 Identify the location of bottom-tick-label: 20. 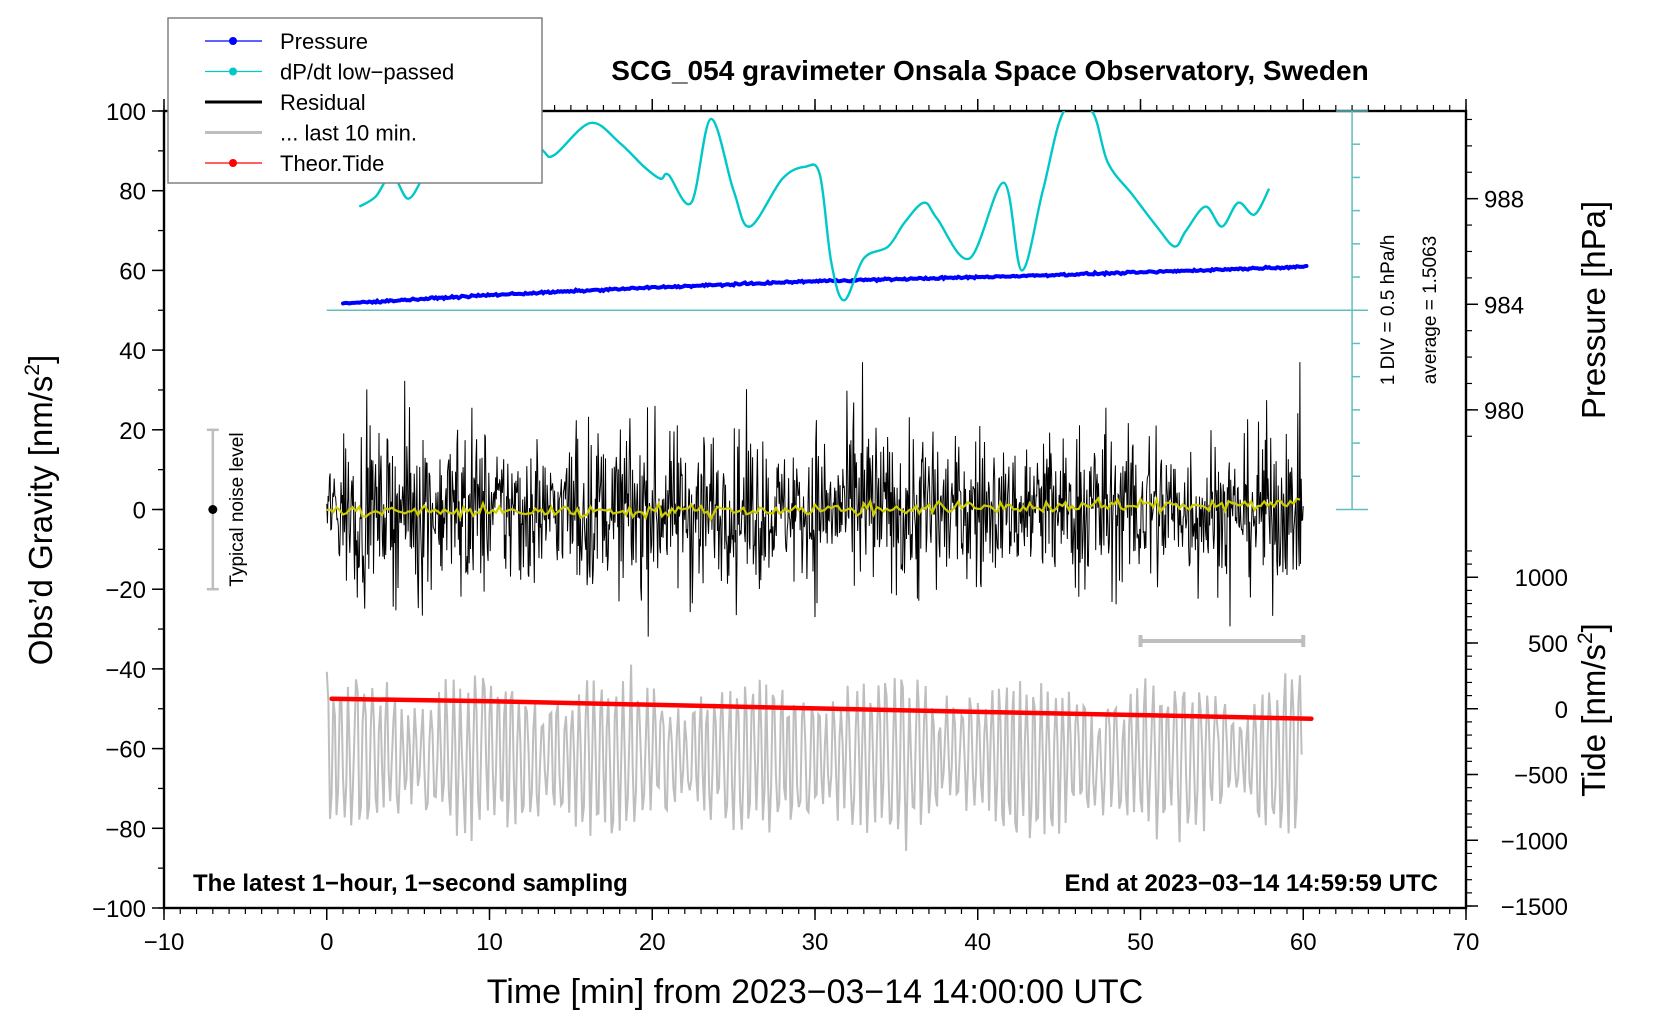
(652, 942).